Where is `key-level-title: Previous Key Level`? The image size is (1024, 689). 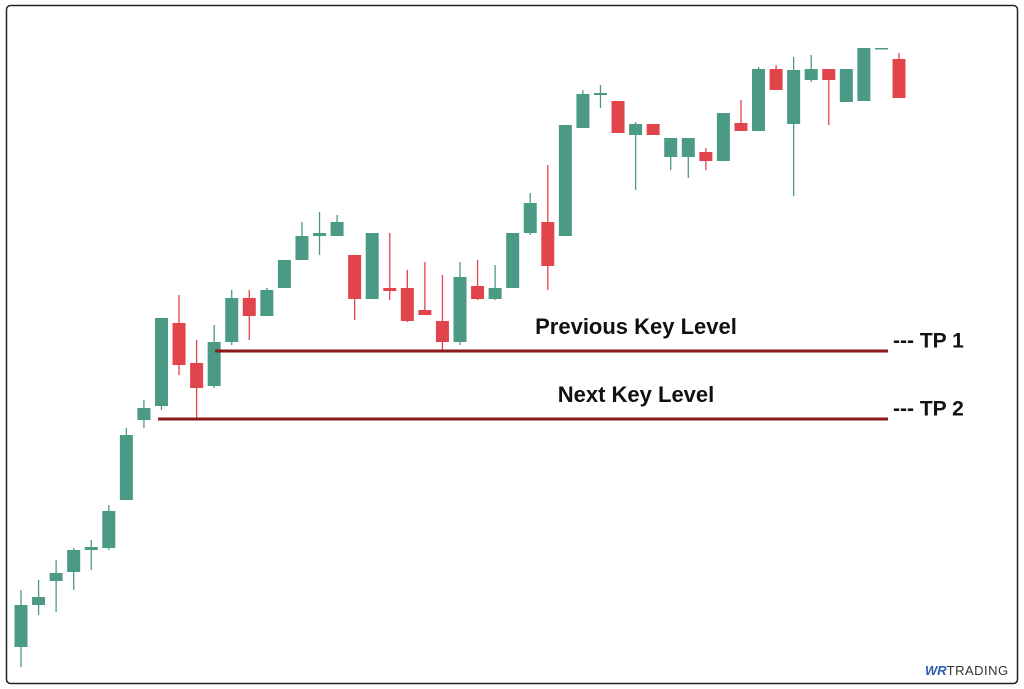
key-level-title: Previous Key Level is located at coordinates (636, 326).